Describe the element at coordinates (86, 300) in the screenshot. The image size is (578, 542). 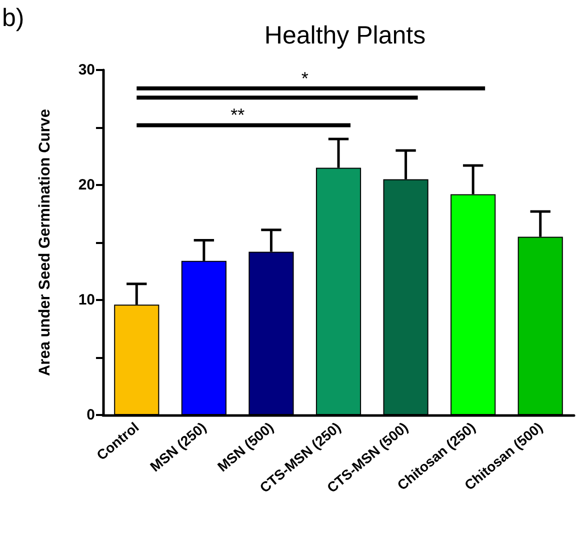
I see `y-tick-label: 10` at that location.